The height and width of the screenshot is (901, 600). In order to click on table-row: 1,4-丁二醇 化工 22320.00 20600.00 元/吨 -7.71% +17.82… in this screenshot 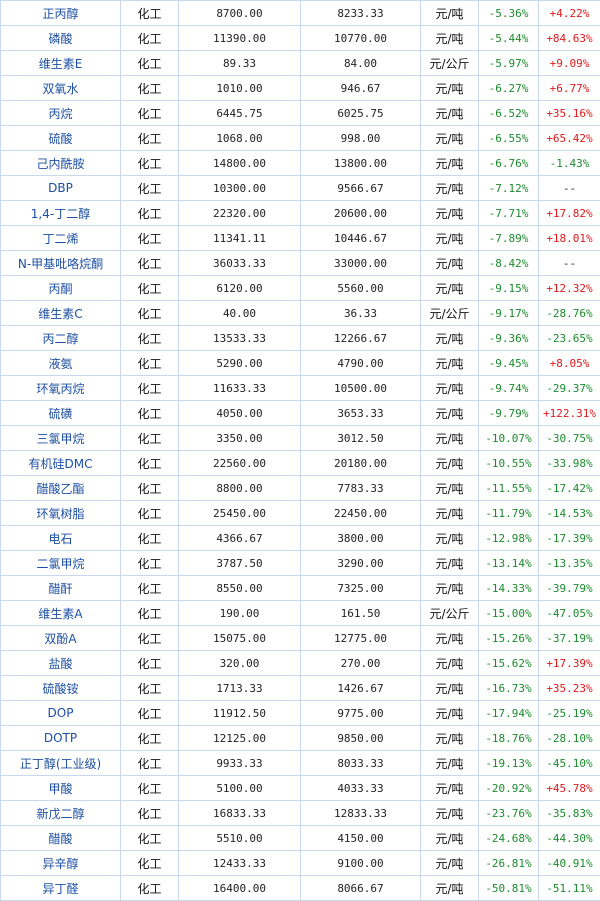, I will do `click(300, 213)`.